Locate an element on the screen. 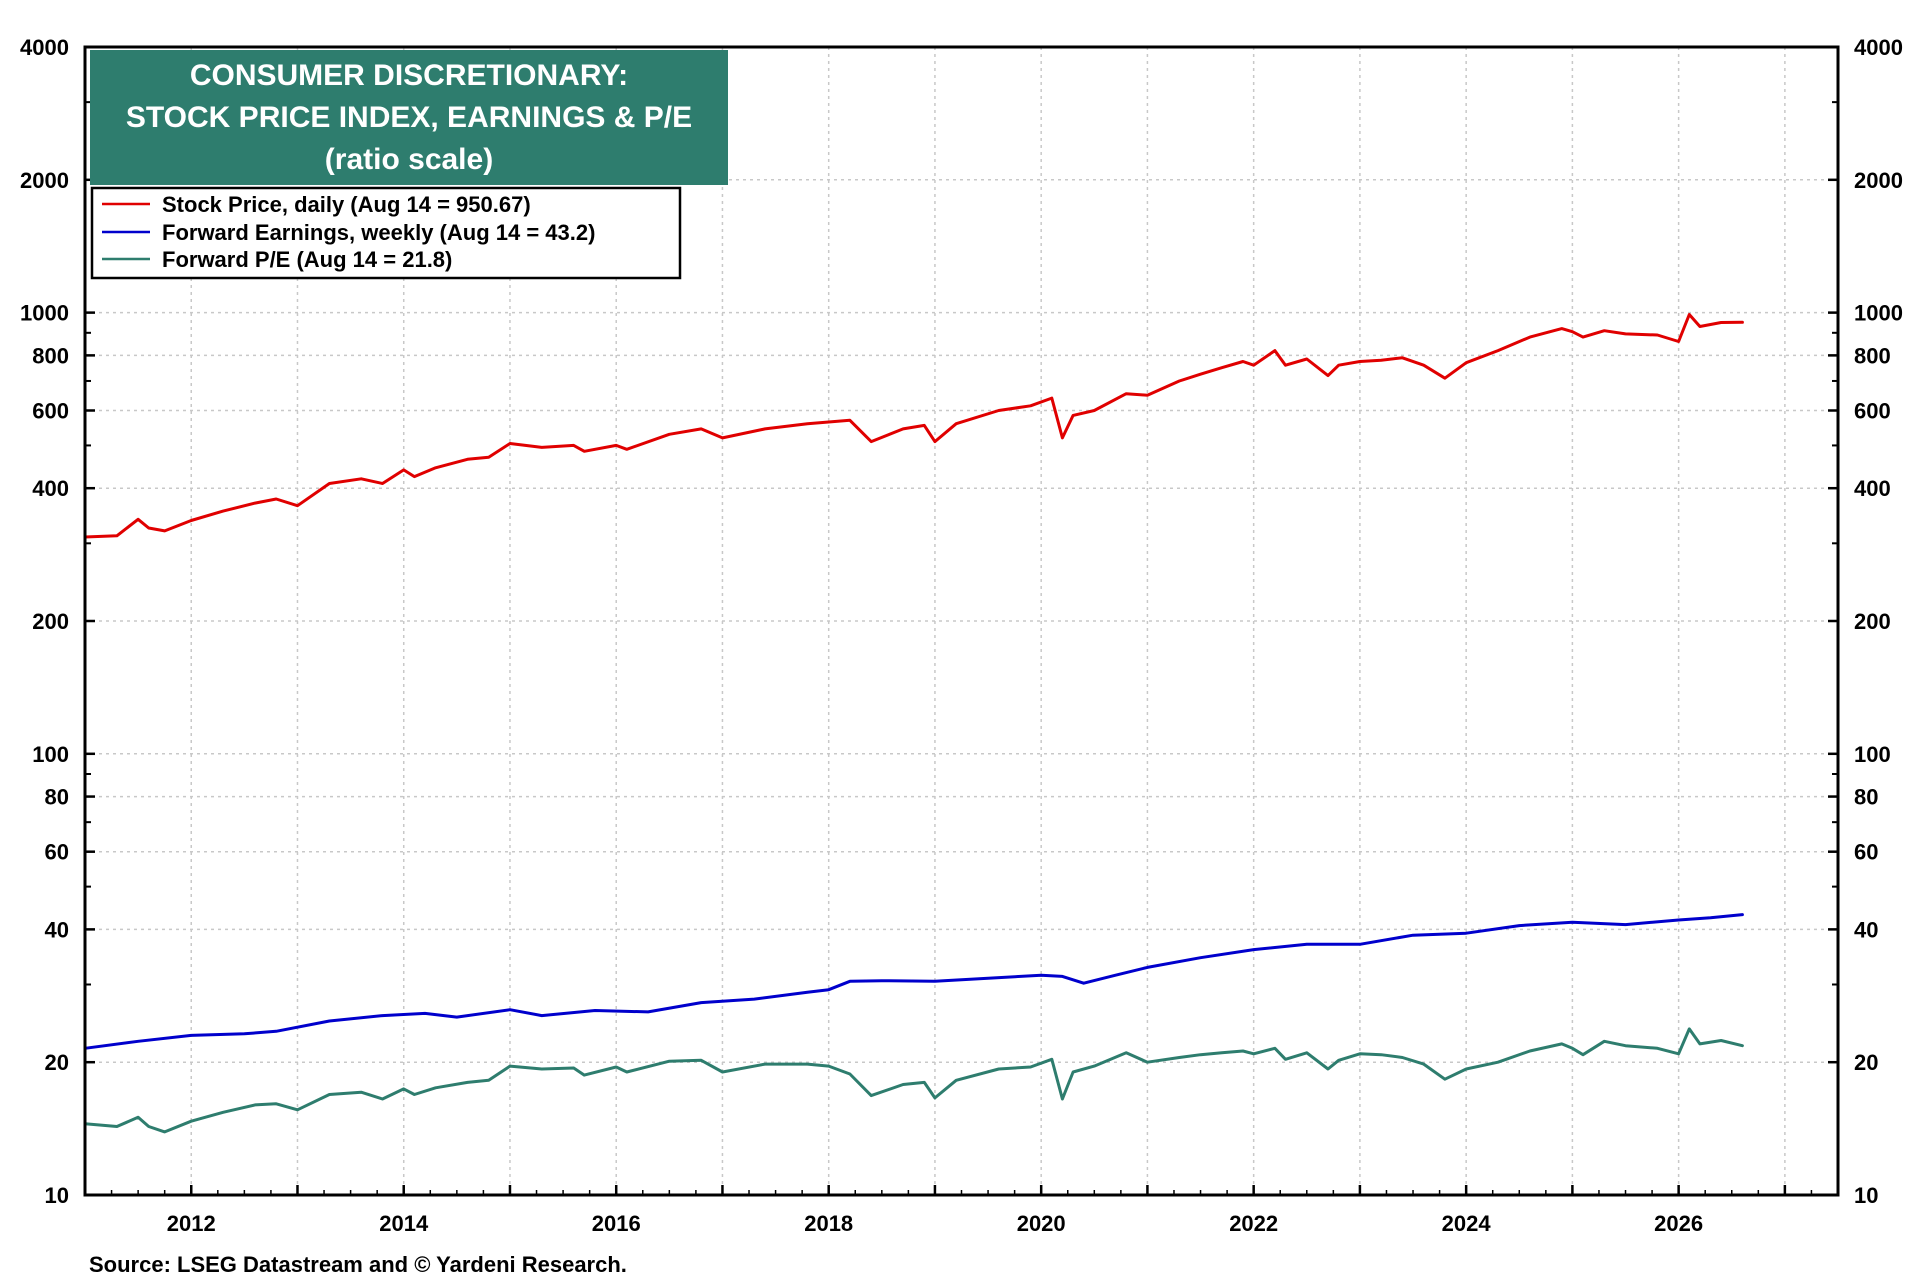 This screenshot has height=1280, width=1920. x-tick-label: 2024 is located at coordinates (1467, 1223).